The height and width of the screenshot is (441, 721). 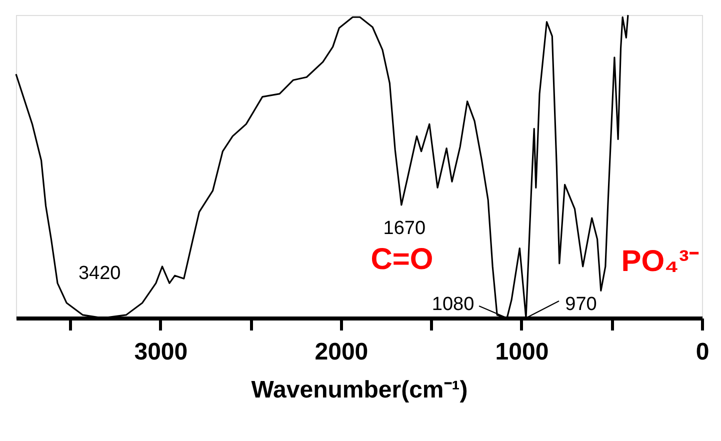 I want to click on annotation: 1080, so click(x=453, y=304).